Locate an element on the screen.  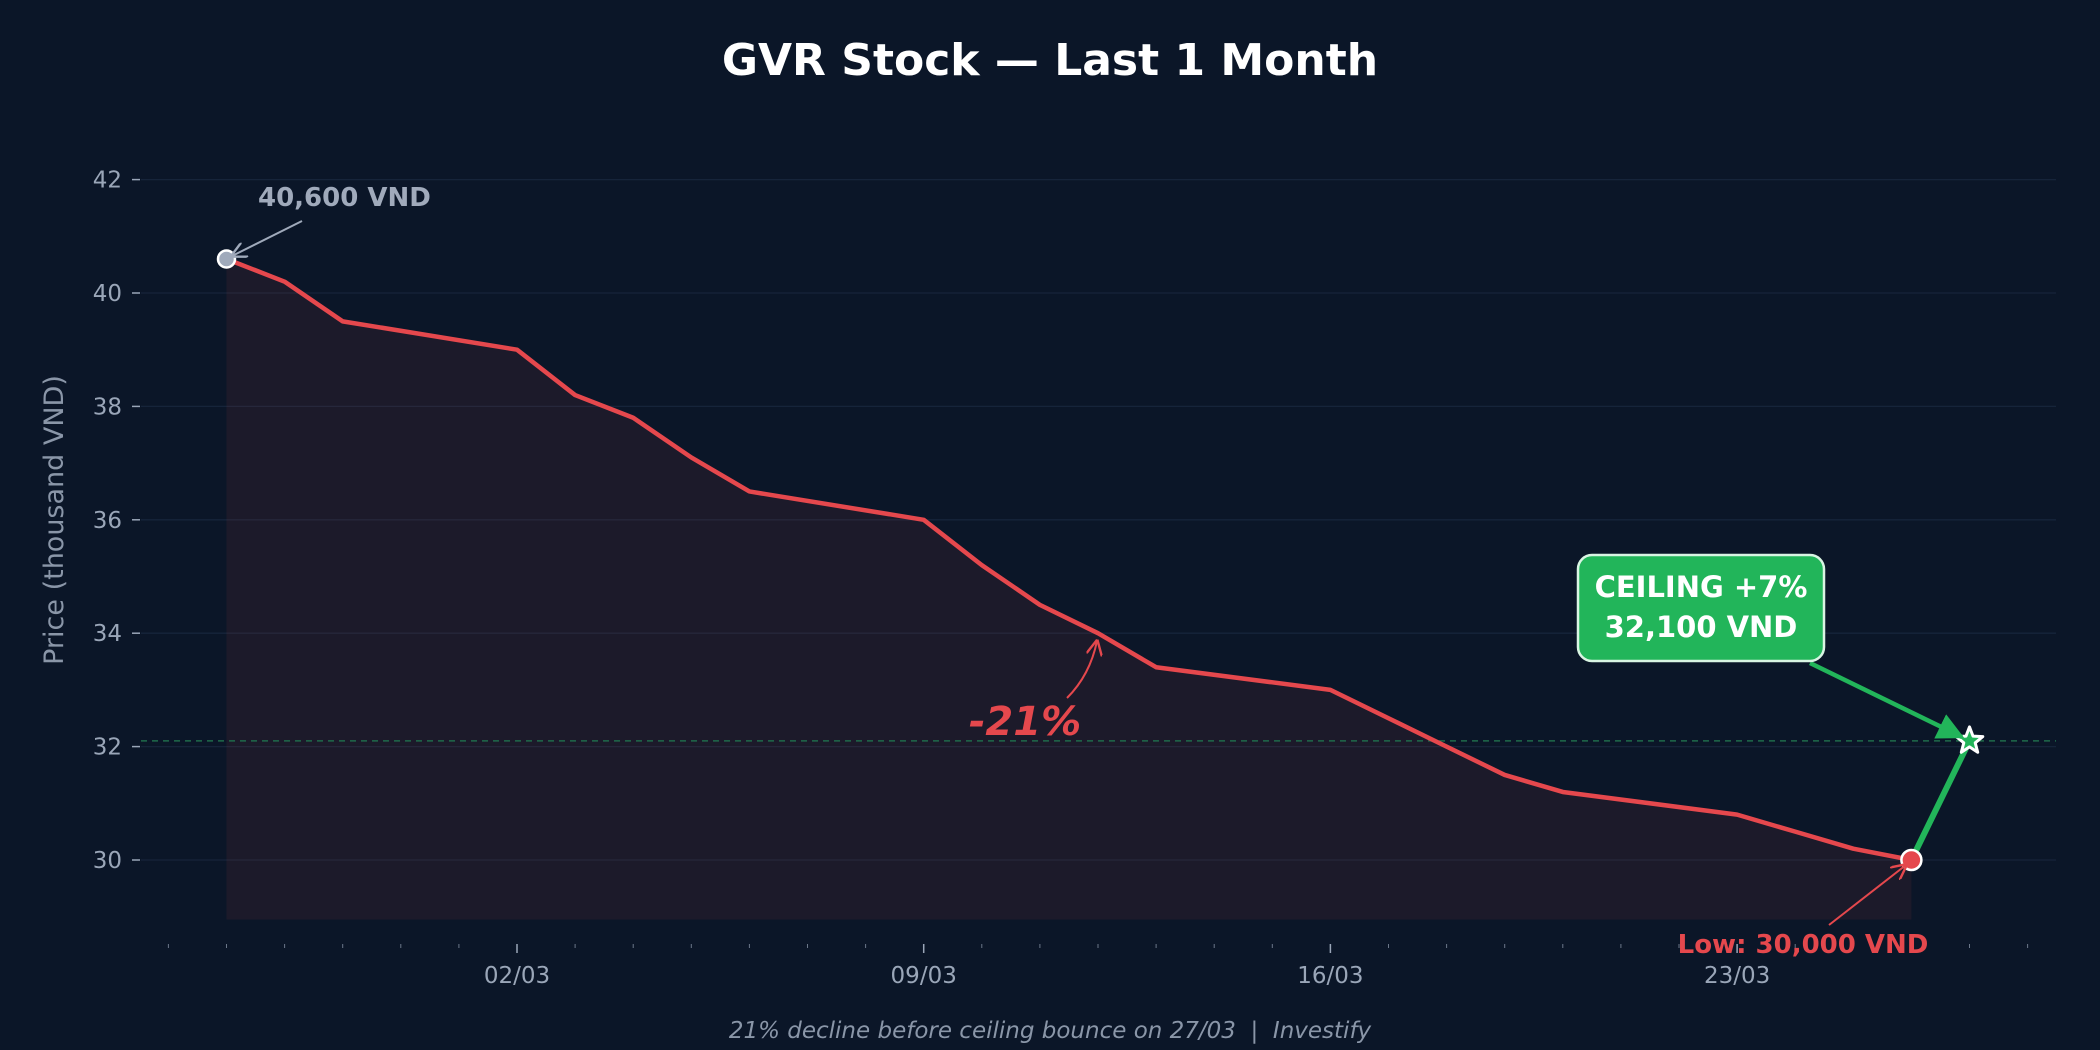
chart-title: GVR Stock — Last 1 Month is located at coordinates (1050, 60).